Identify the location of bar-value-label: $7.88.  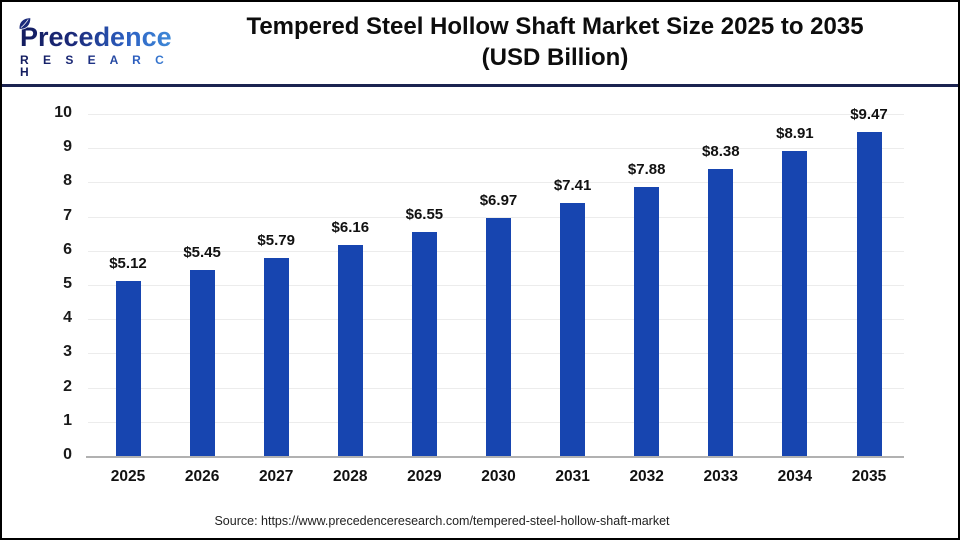
(646, 169).